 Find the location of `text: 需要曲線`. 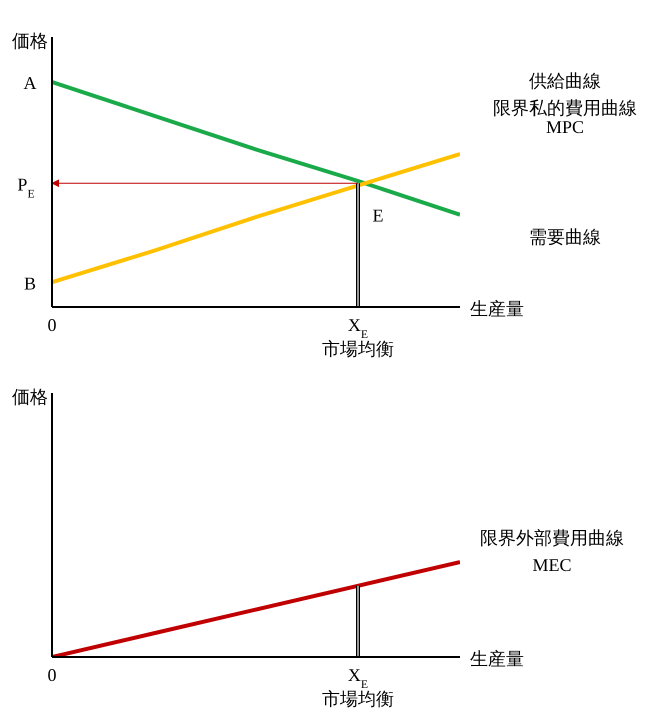

text: 需要曲線 is located at coordinates (565, 236).